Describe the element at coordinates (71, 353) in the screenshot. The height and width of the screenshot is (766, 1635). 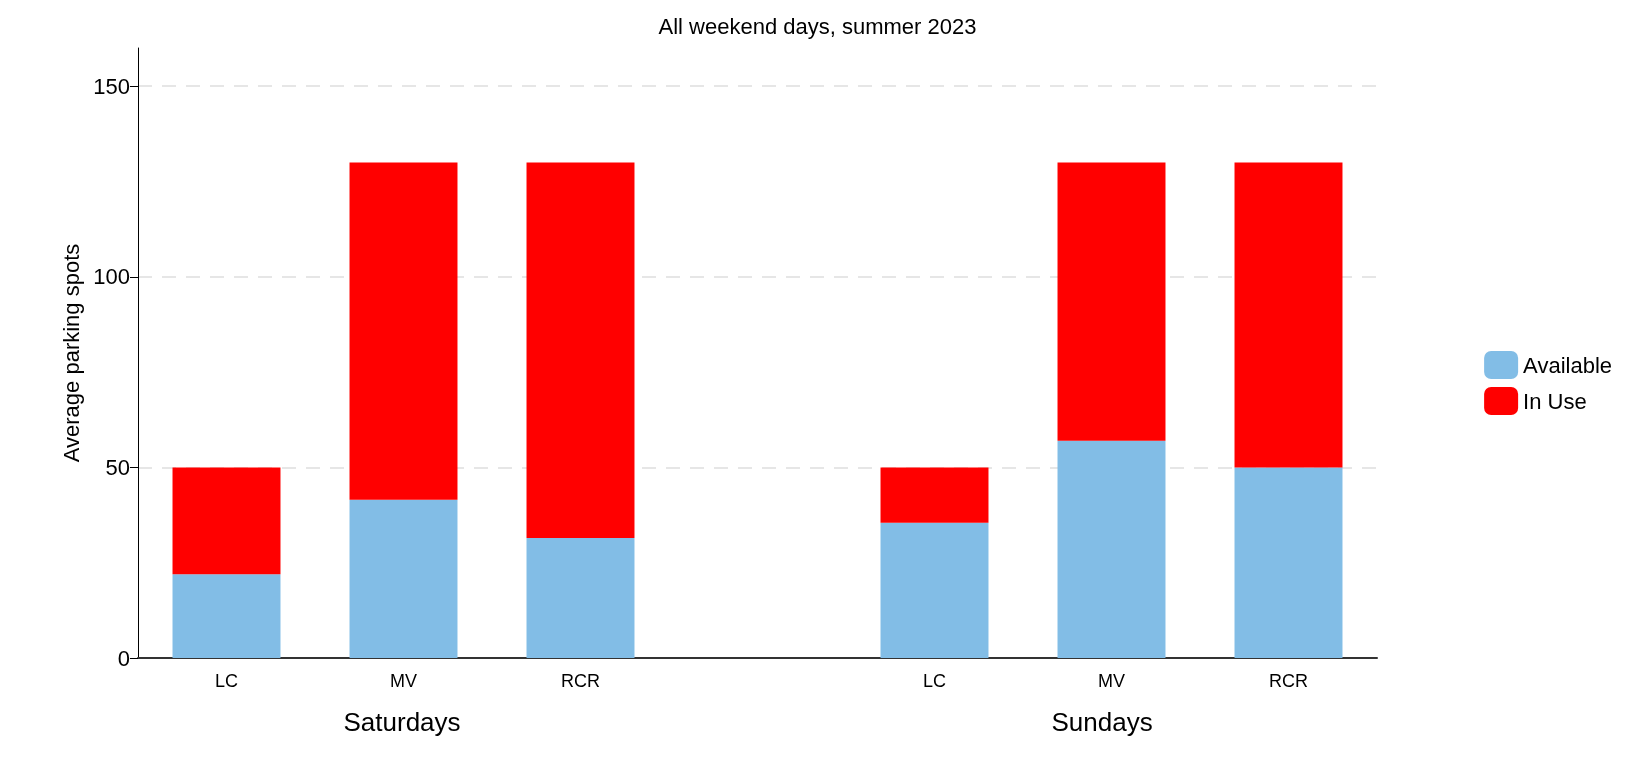
I see `y-axis-title: Average parking spots` at that location.